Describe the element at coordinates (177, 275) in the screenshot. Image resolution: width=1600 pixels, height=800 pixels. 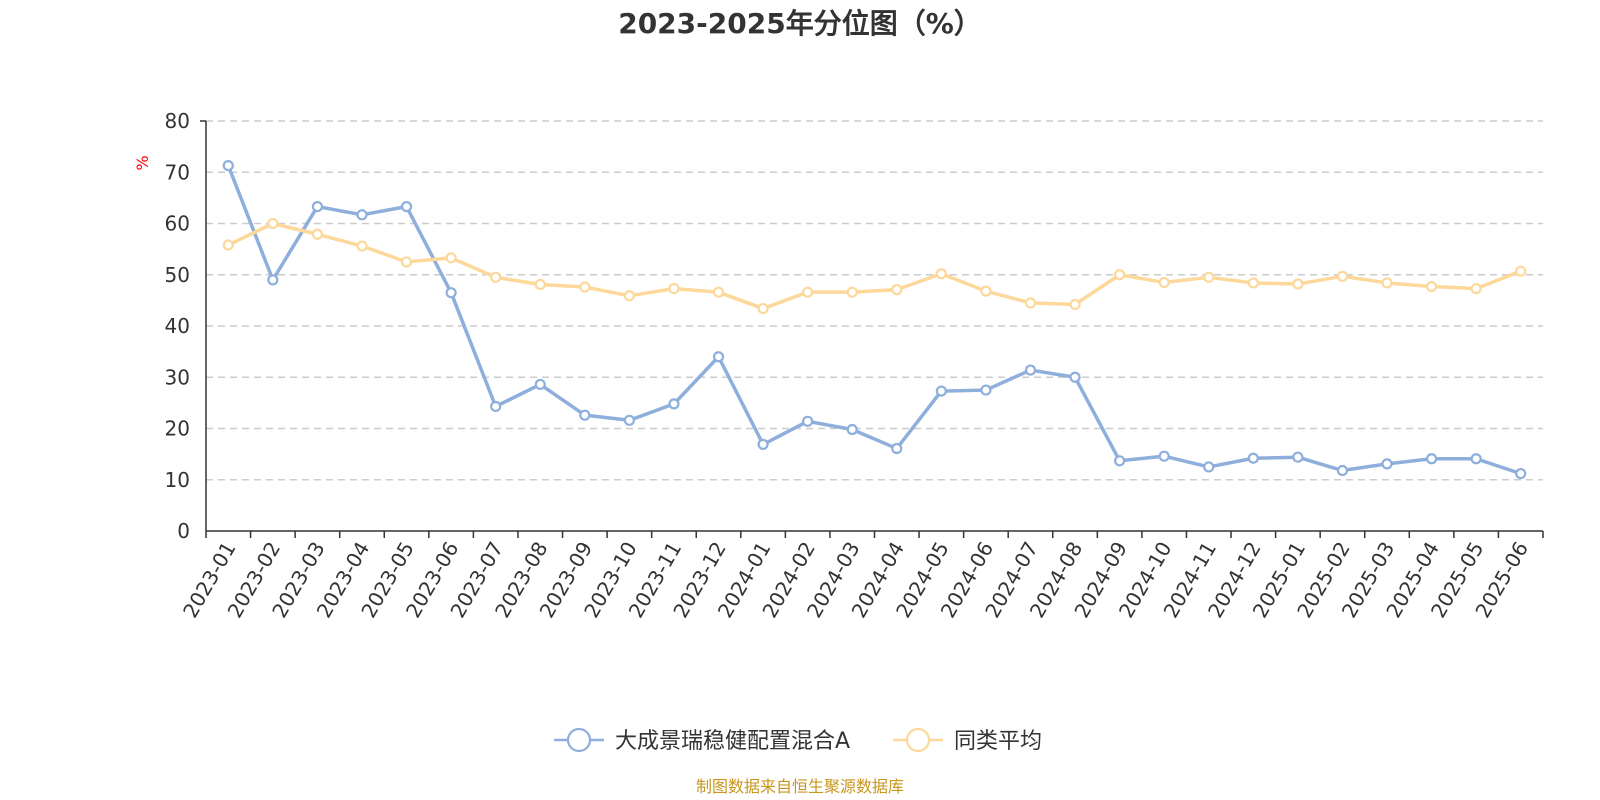
I see `y-tick-label: 50` at that location.